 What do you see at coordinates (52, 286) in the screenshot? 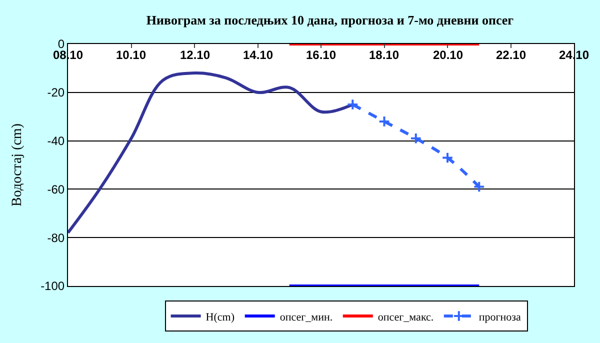
I see `y-tick-label: -100` at bounding box center [52, 286].